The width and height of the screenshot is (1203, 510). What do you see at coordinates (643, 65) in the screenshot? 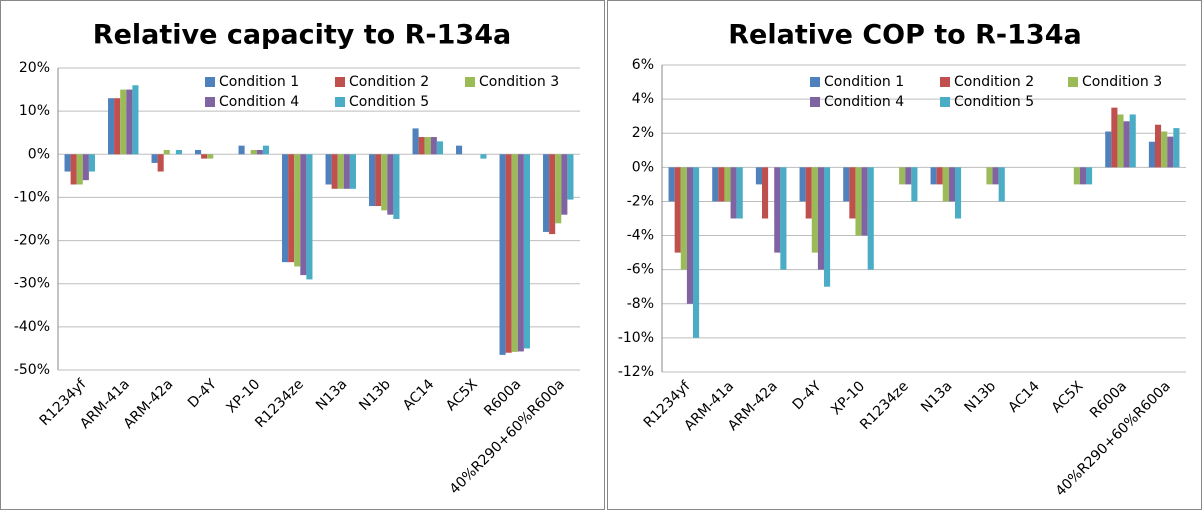
I see `y-tick-label: 6%` at bounding box center [643, 65].